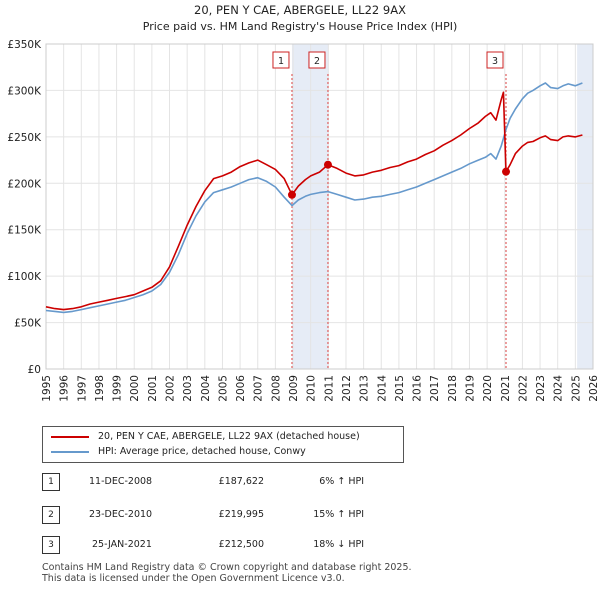  Describe the element at coordinates (329, 388) in the screenshot. I see `x-tick-label: 2011` at that location.